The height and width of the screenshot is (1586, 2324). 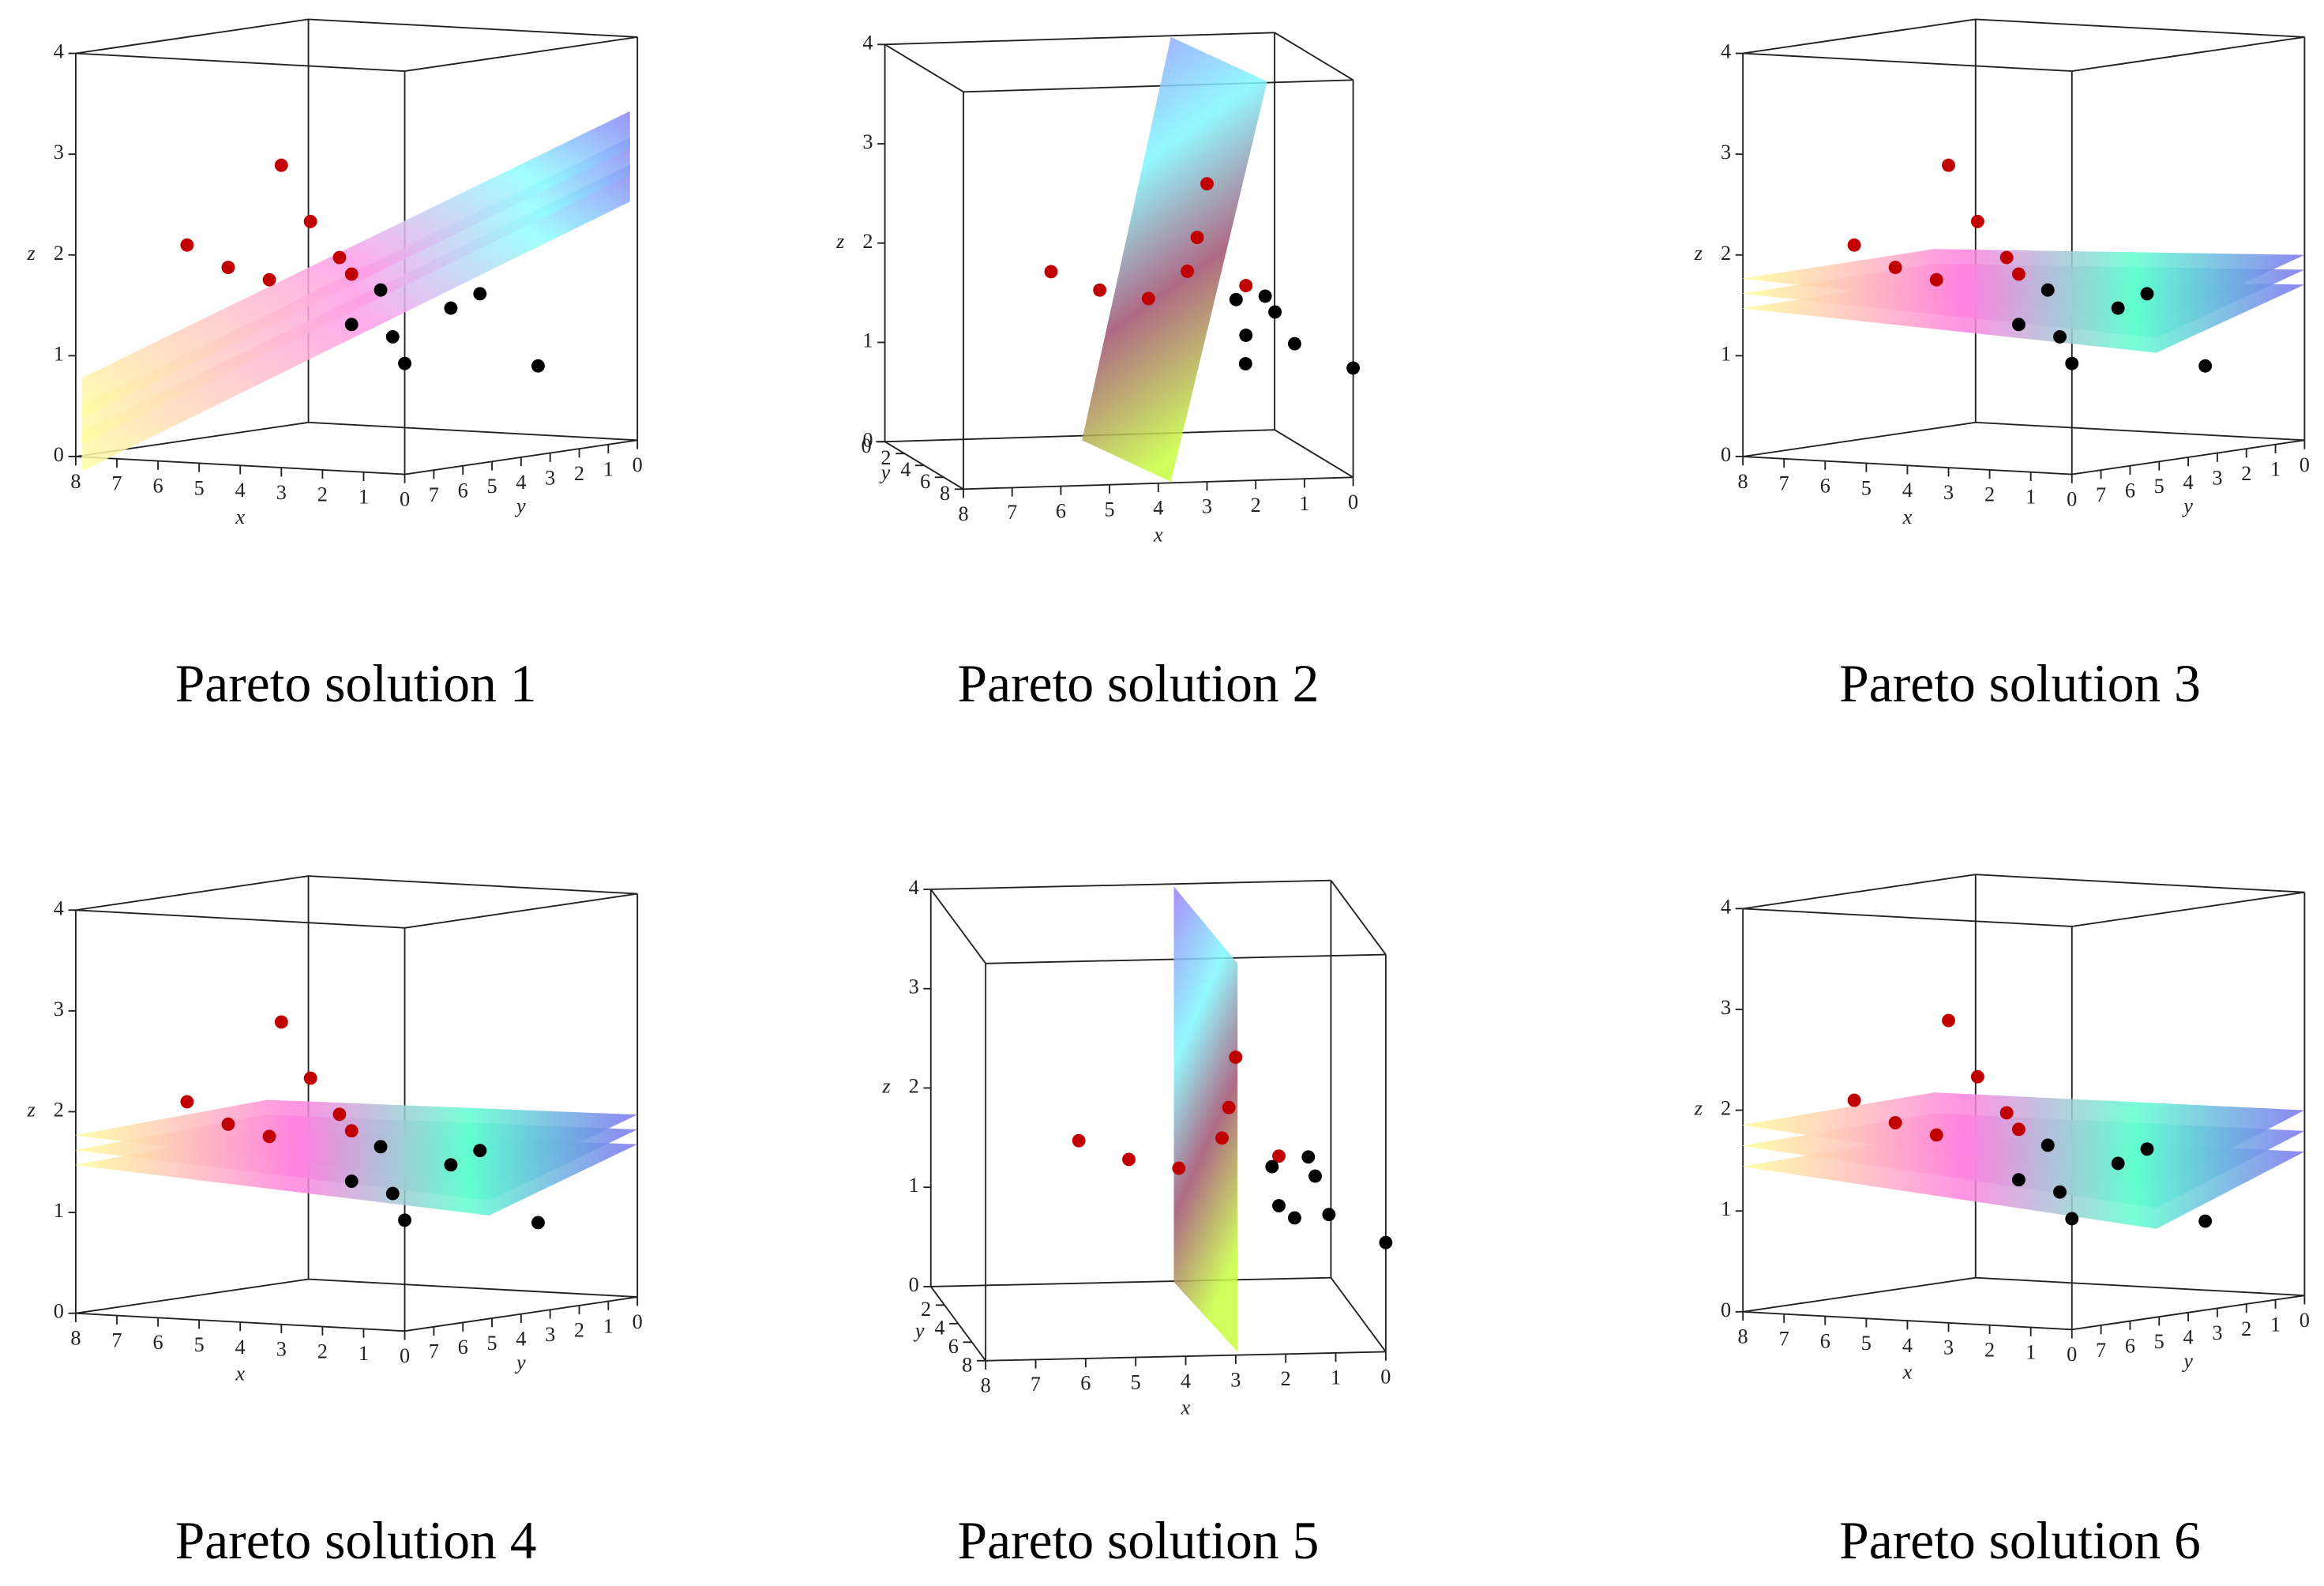 What do you see at coordinates (1286, 1378) in the screenshot?
I see `x-tick-label: 2` at bounding box center [1286, 1378].